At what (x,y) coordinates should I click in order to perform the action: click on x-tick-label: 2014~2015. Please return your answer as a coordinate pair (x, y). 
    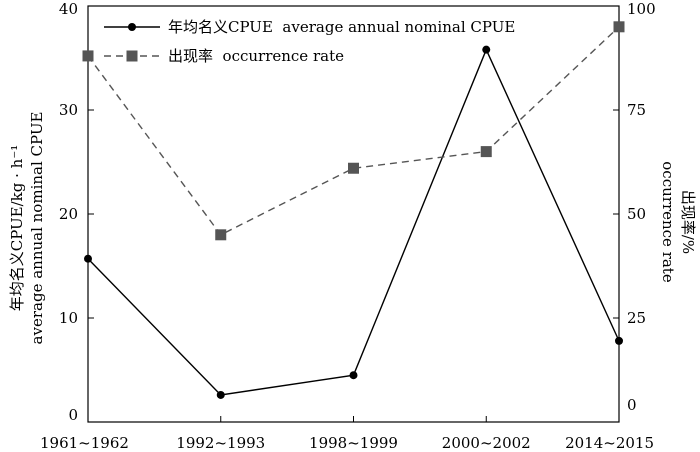
    Looking at the image, I should click on (609, 443).